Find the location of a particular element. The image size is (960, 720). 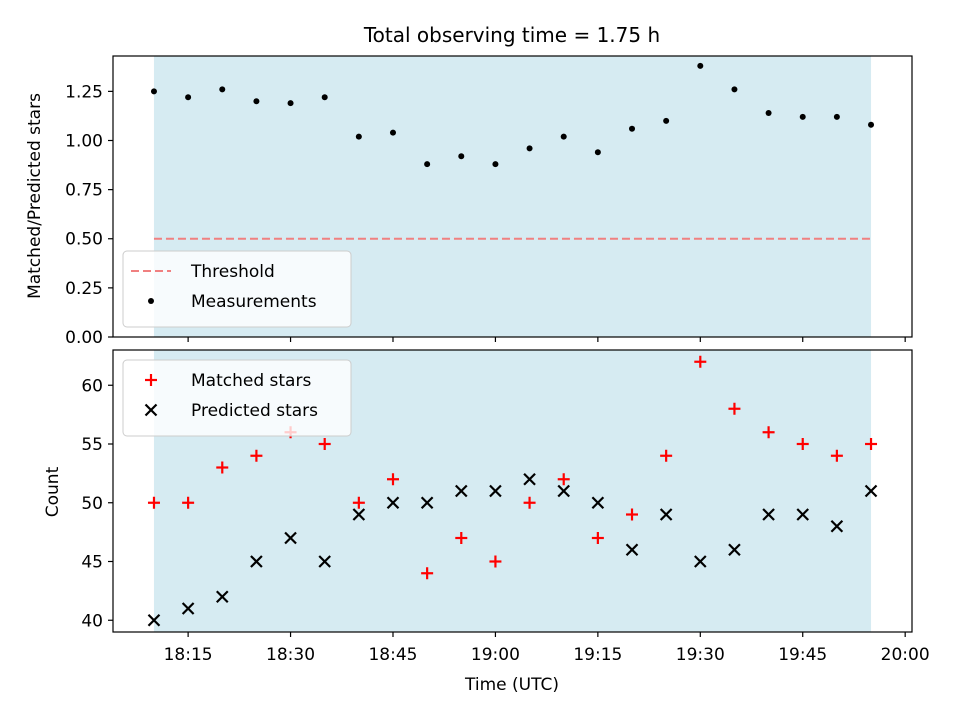

legend-threshold-label: Threshold is located at coordinates (232, 272).